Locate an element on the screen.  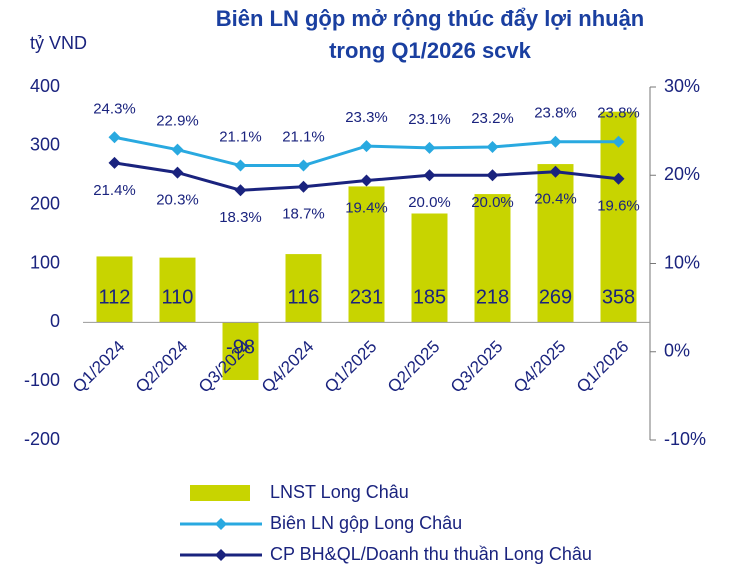
data-label: 22.9% is located at coordinates (177, 121).